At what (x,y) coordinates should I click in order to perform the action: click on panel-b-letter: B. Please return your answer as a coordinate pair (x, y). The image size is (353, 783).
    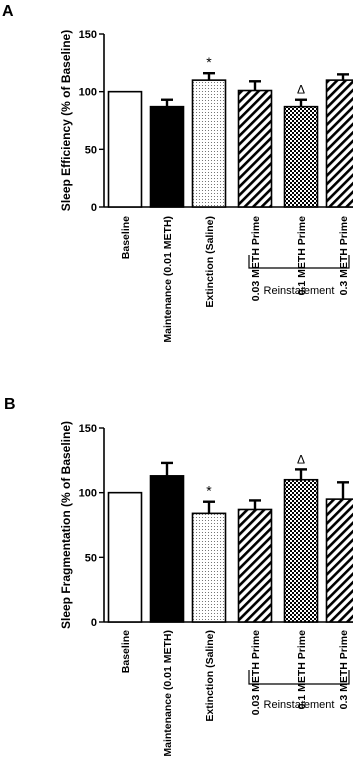
    Looking at the image, I should click on (10, 404).